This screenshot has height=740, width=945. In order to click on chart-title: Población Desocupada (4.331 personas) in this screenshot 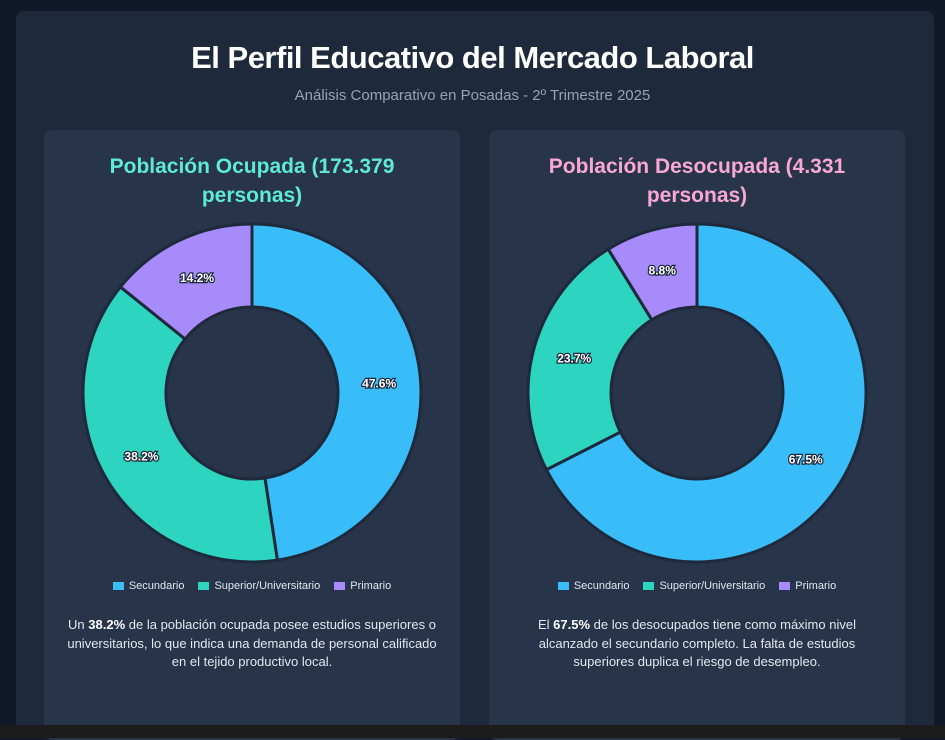, I will do `click(697, 181)`.